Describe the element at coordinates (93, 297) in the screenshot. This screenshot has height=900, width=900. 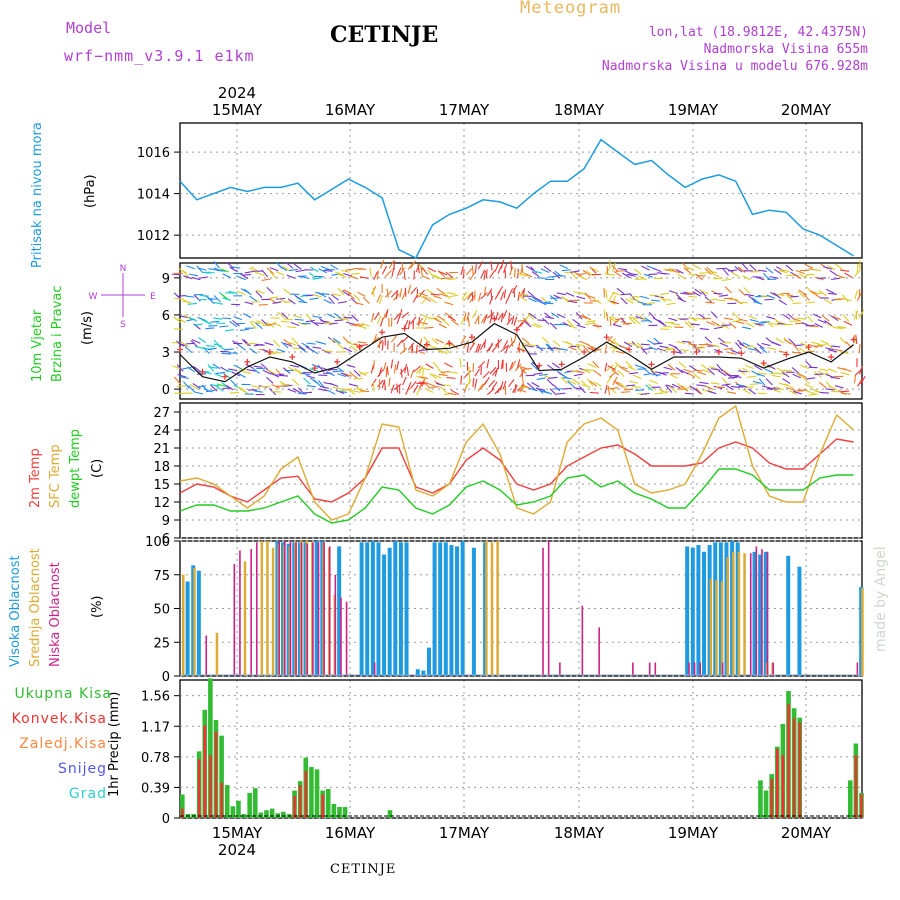
I see `compass-w: W` at that location.